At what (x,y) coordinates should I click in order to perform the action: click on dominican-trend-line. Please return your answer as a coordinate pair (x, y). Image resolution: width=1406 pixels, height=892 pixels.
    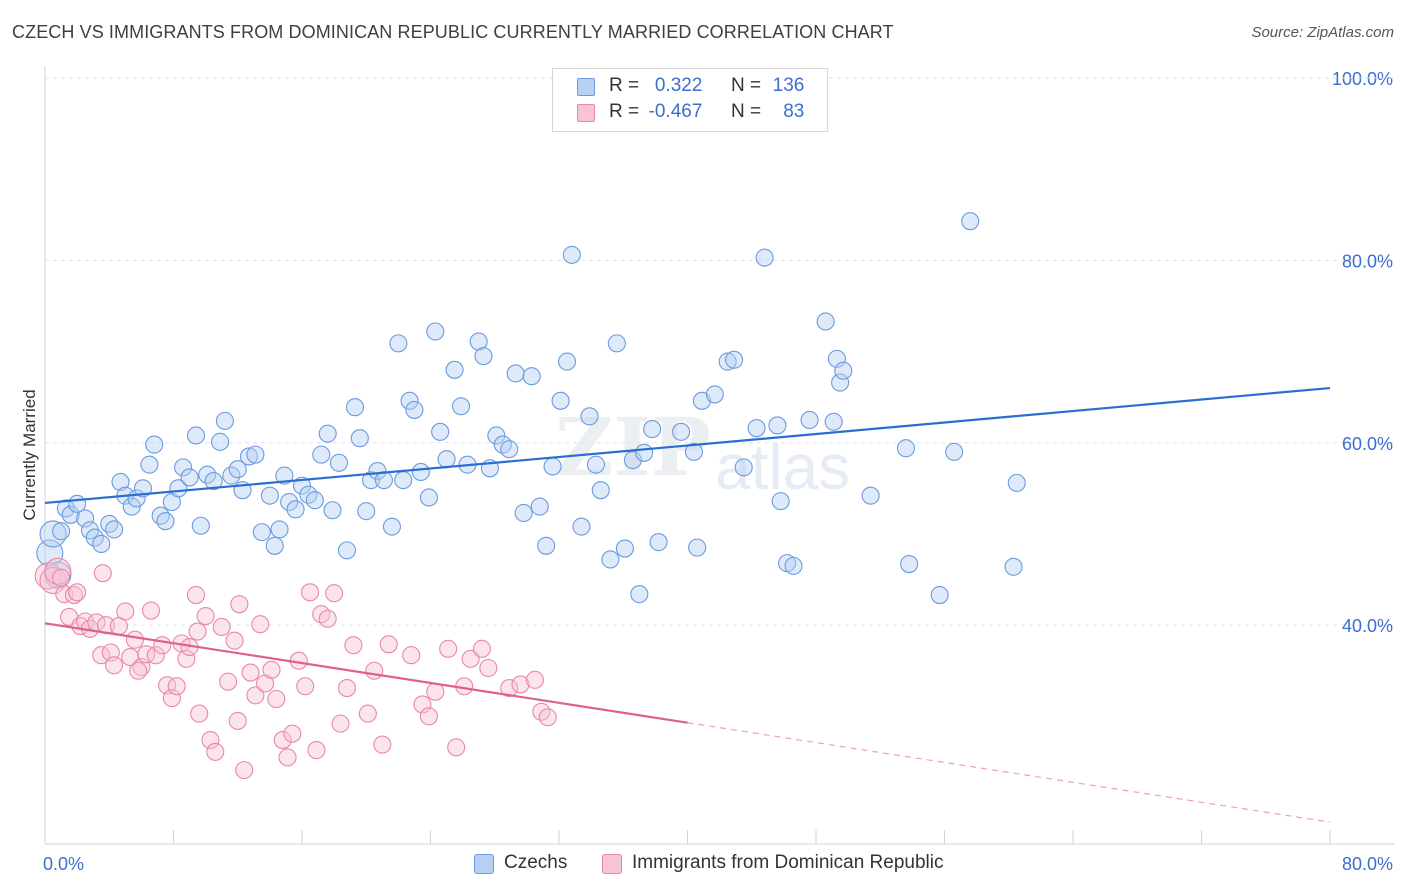
    Looking at the image, I should click on (366, 673).